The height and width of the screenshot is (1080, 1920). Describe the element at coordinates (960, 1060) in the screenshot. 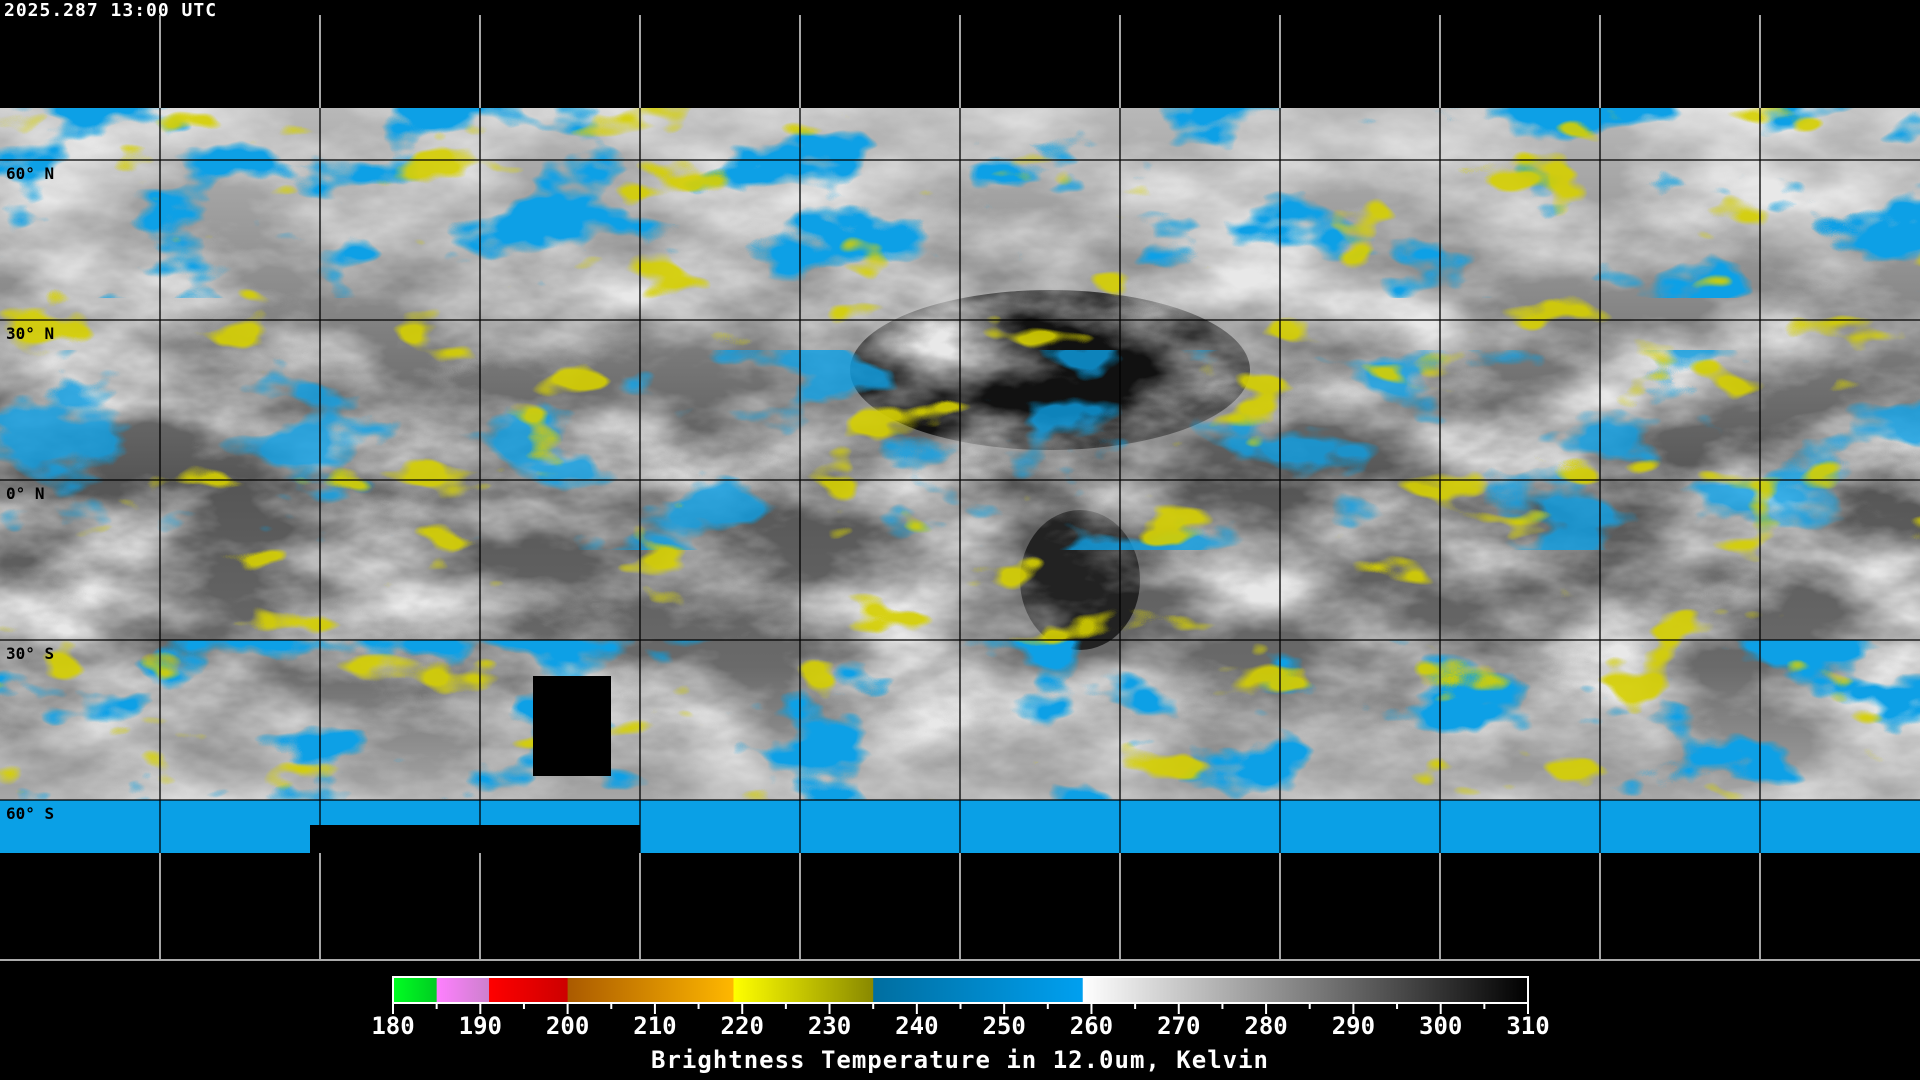

I see `colorbar-title: Brightness Temperature in 12.0um, Kelvin` at that location.